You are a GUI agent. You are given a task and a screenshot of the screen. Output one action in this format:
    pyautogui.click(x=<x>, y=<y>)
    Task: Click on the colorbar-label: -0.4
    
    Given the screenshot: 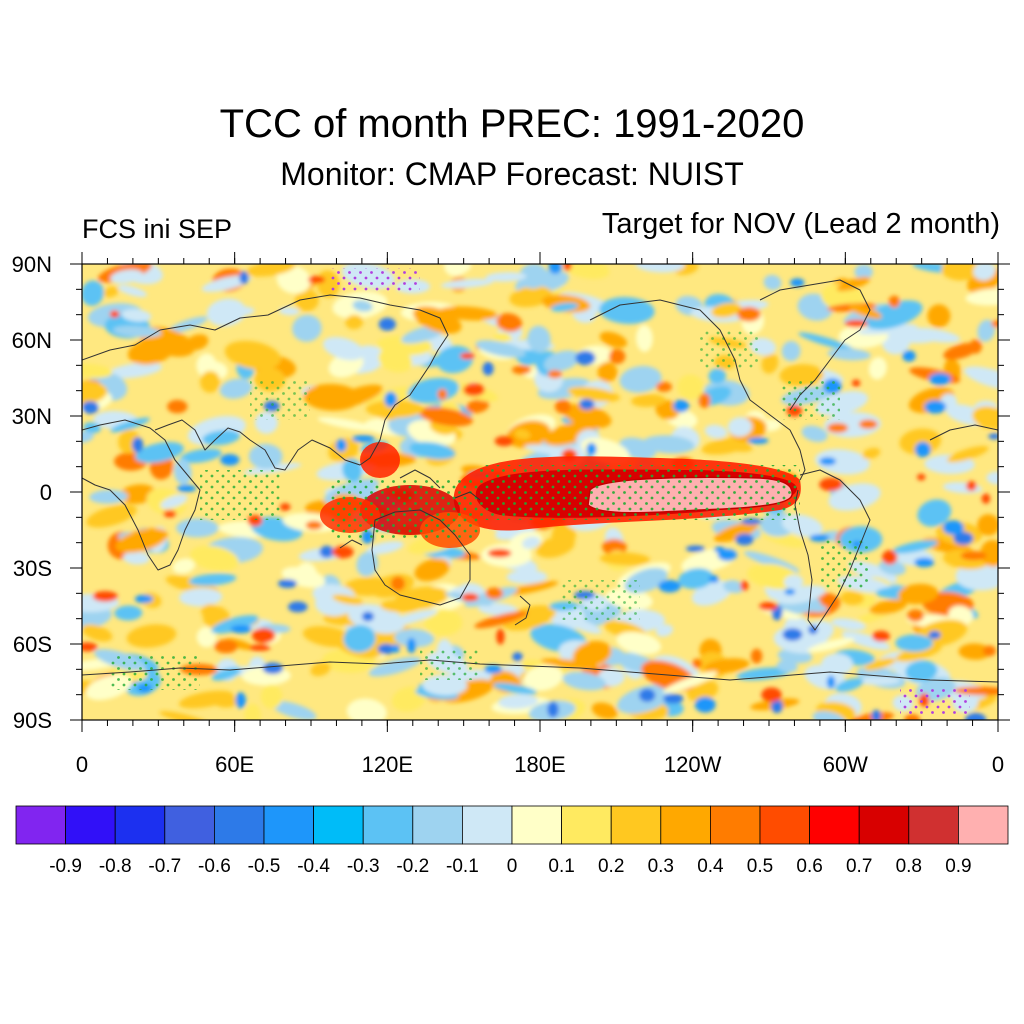 What is the action you would take?
    pyautogui.click(x=313, y=866)
    